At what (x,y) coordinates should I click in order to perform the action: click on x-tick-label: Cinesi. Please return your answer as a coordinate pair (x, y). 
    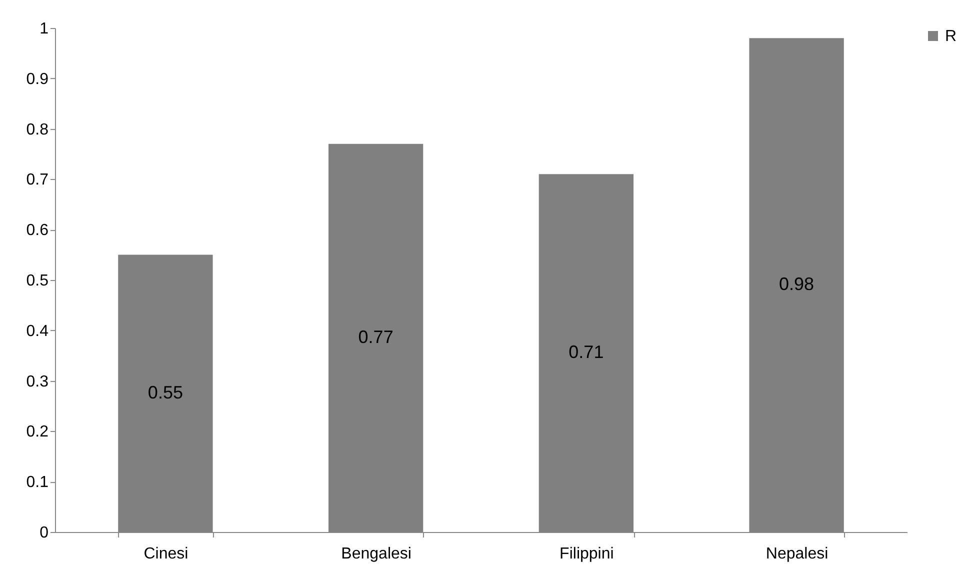
    Looking at the image, I should click on (166, 554).